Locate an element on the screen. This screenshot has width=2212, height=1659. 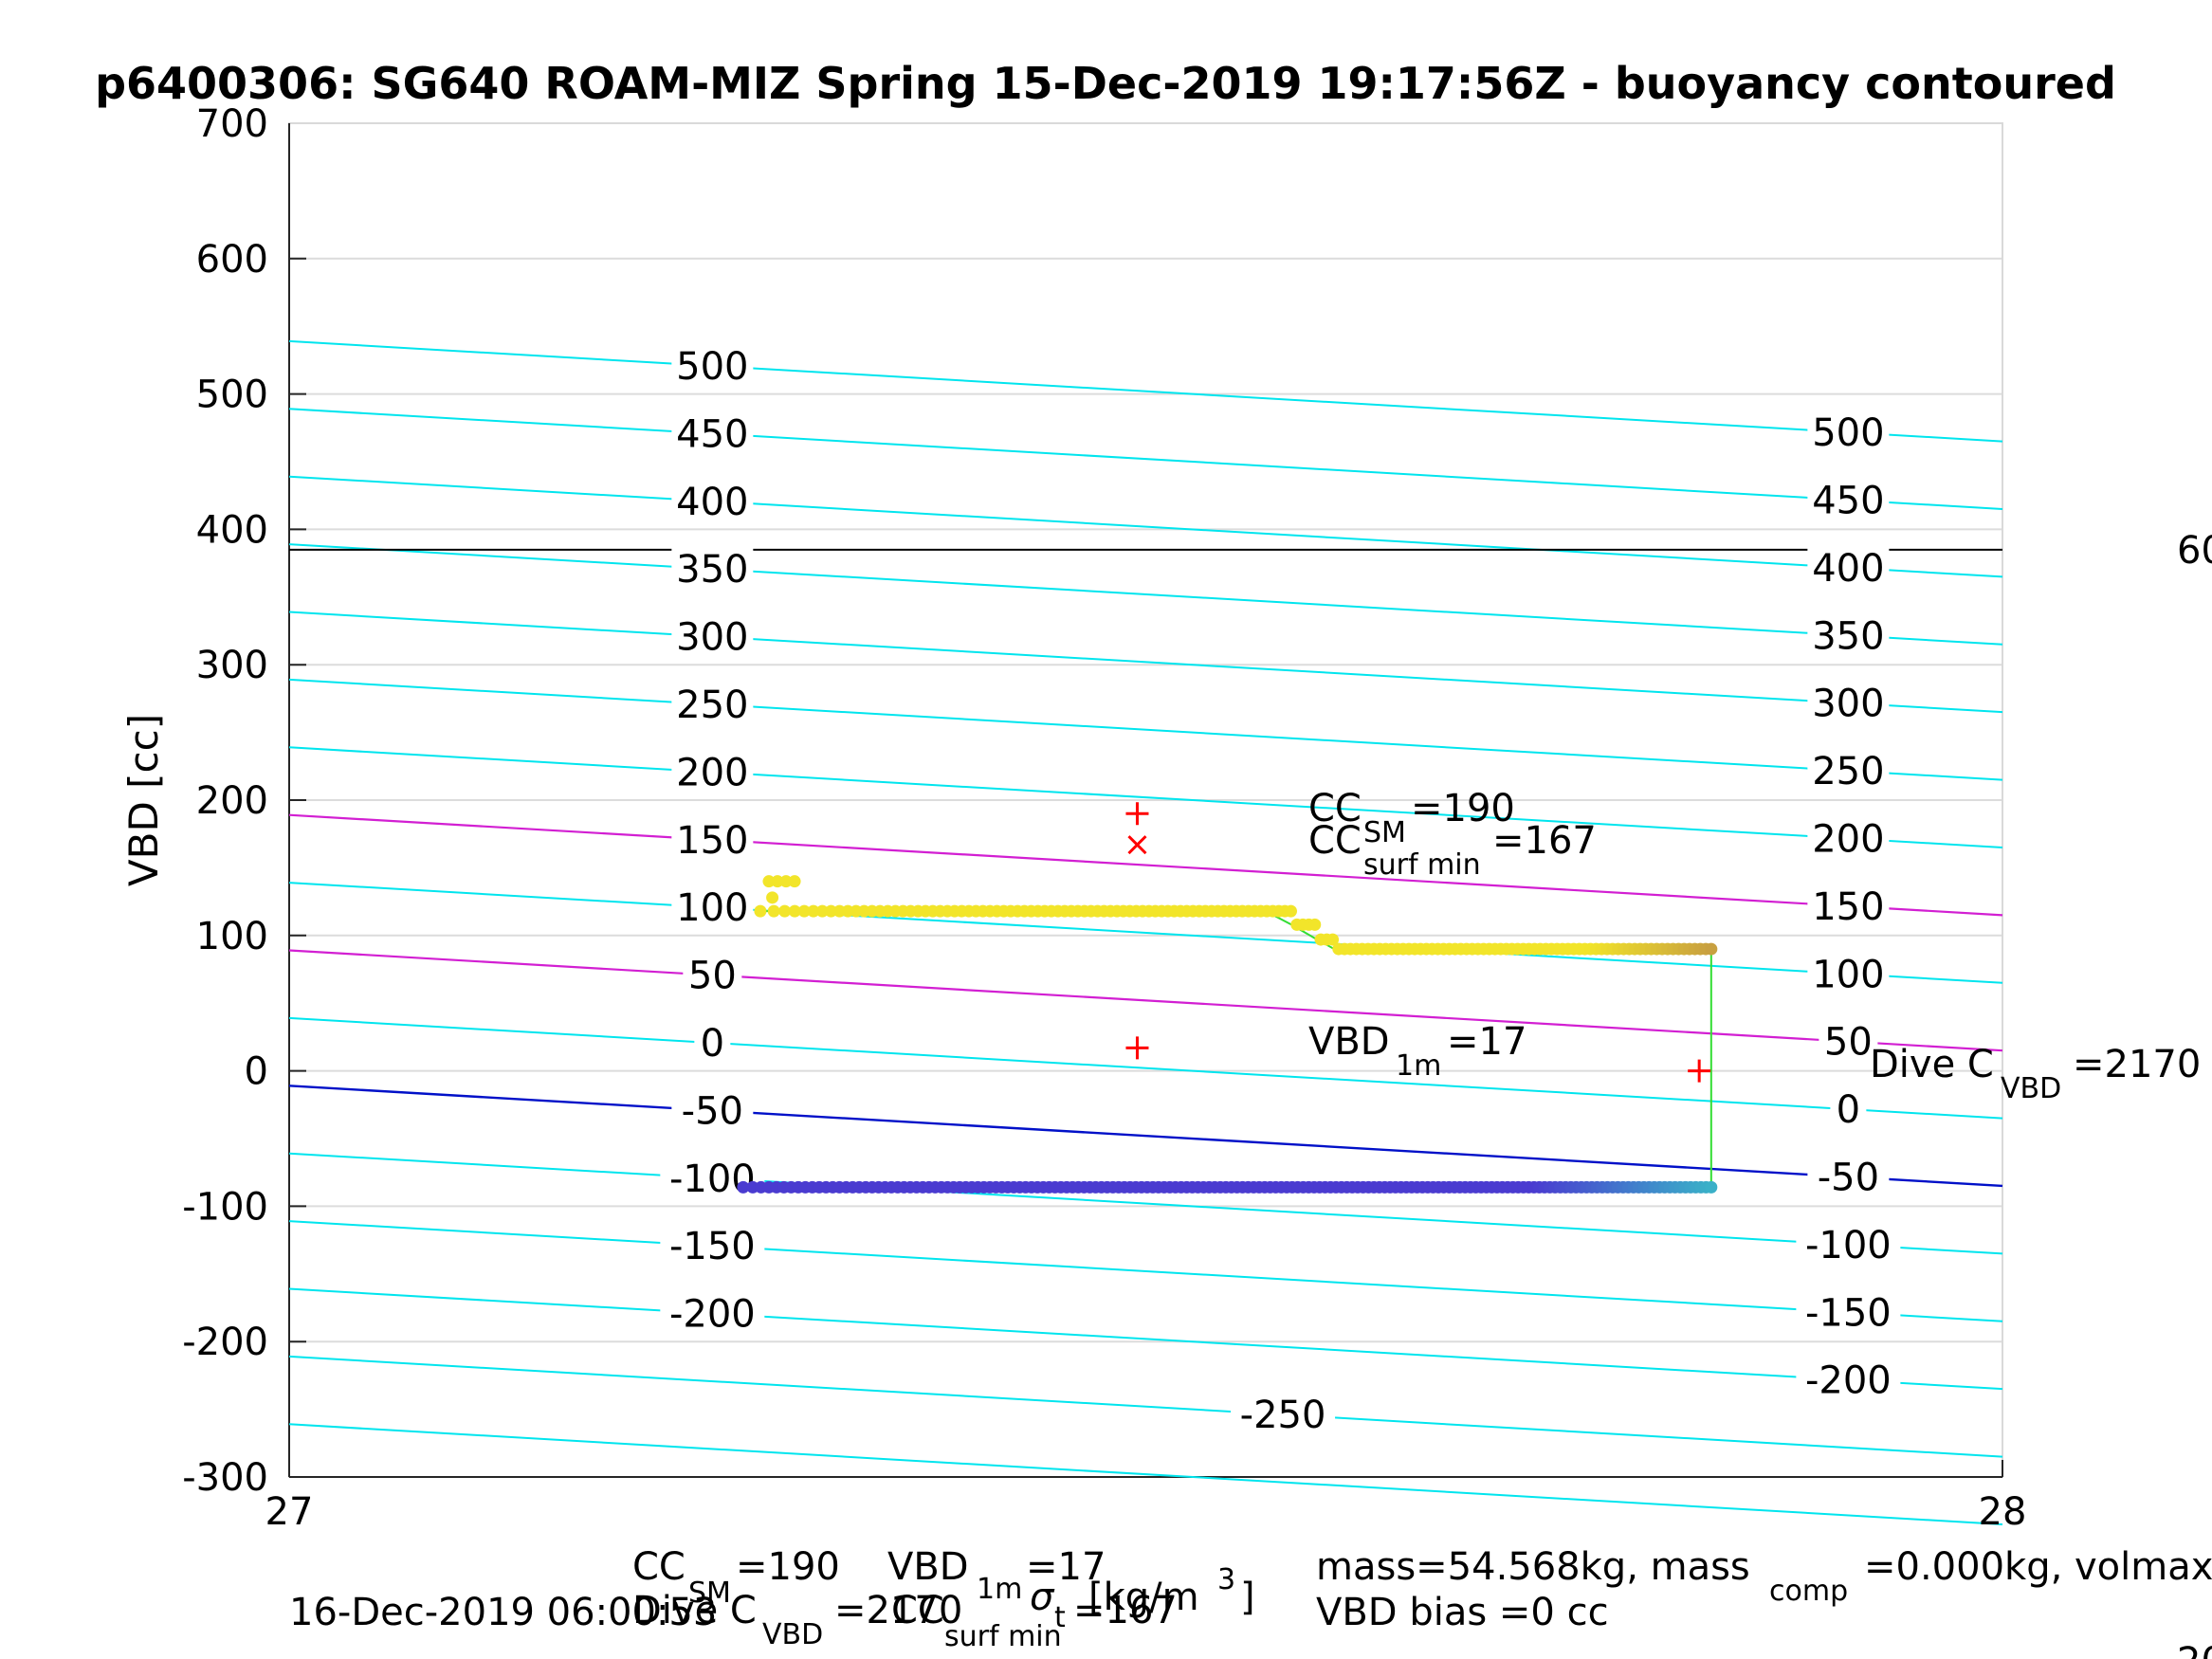
contour-label-right: 100 is located at coordinates (1848, 974).